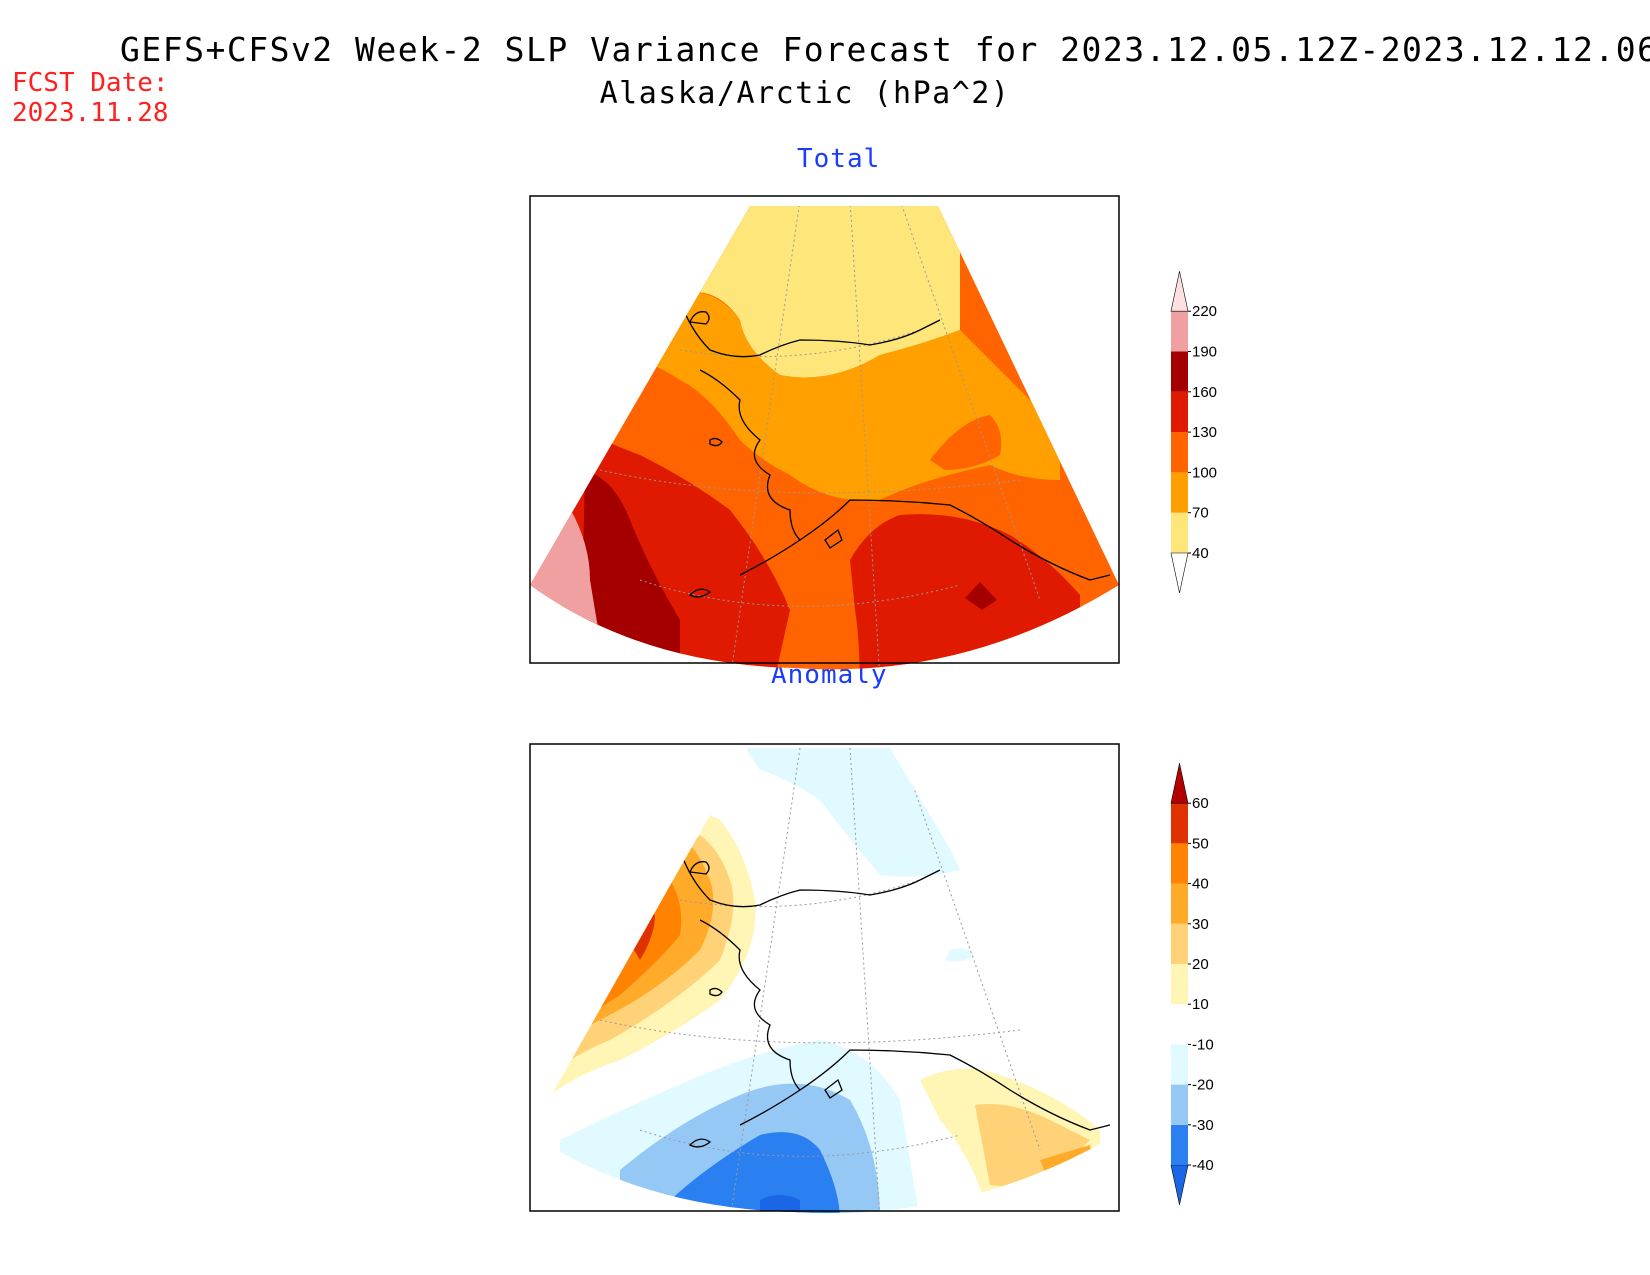 The height and width of the screenshot is (1275, 1650). I want to click on anomaly-colorbar-label: 60, so click(1200, 803).